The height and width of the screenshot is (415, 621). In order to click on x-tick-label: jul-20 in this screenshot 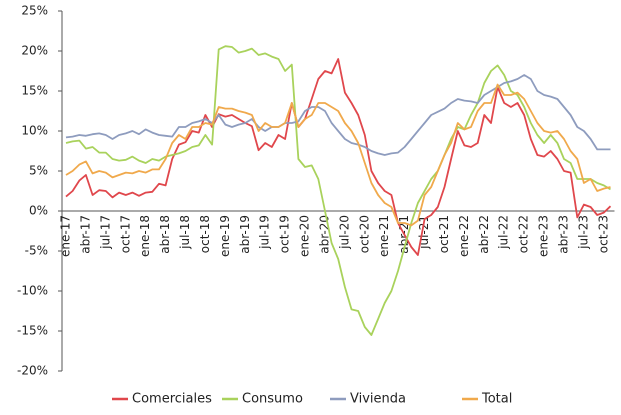, I will do `click(344, 232)`.